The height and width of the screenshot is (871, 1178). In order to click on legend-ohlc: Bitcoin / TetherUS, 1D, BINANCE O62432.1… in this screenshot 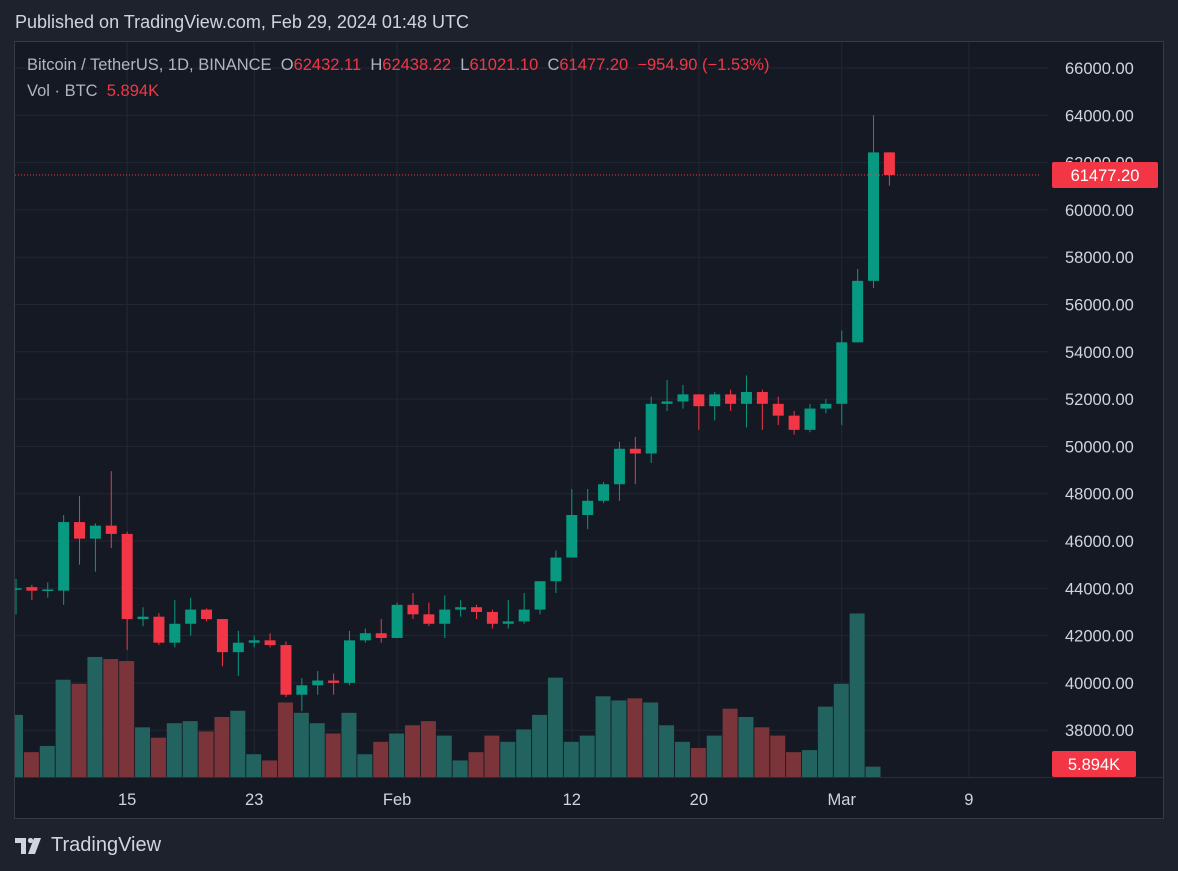, I will do `click(398, 65)`.